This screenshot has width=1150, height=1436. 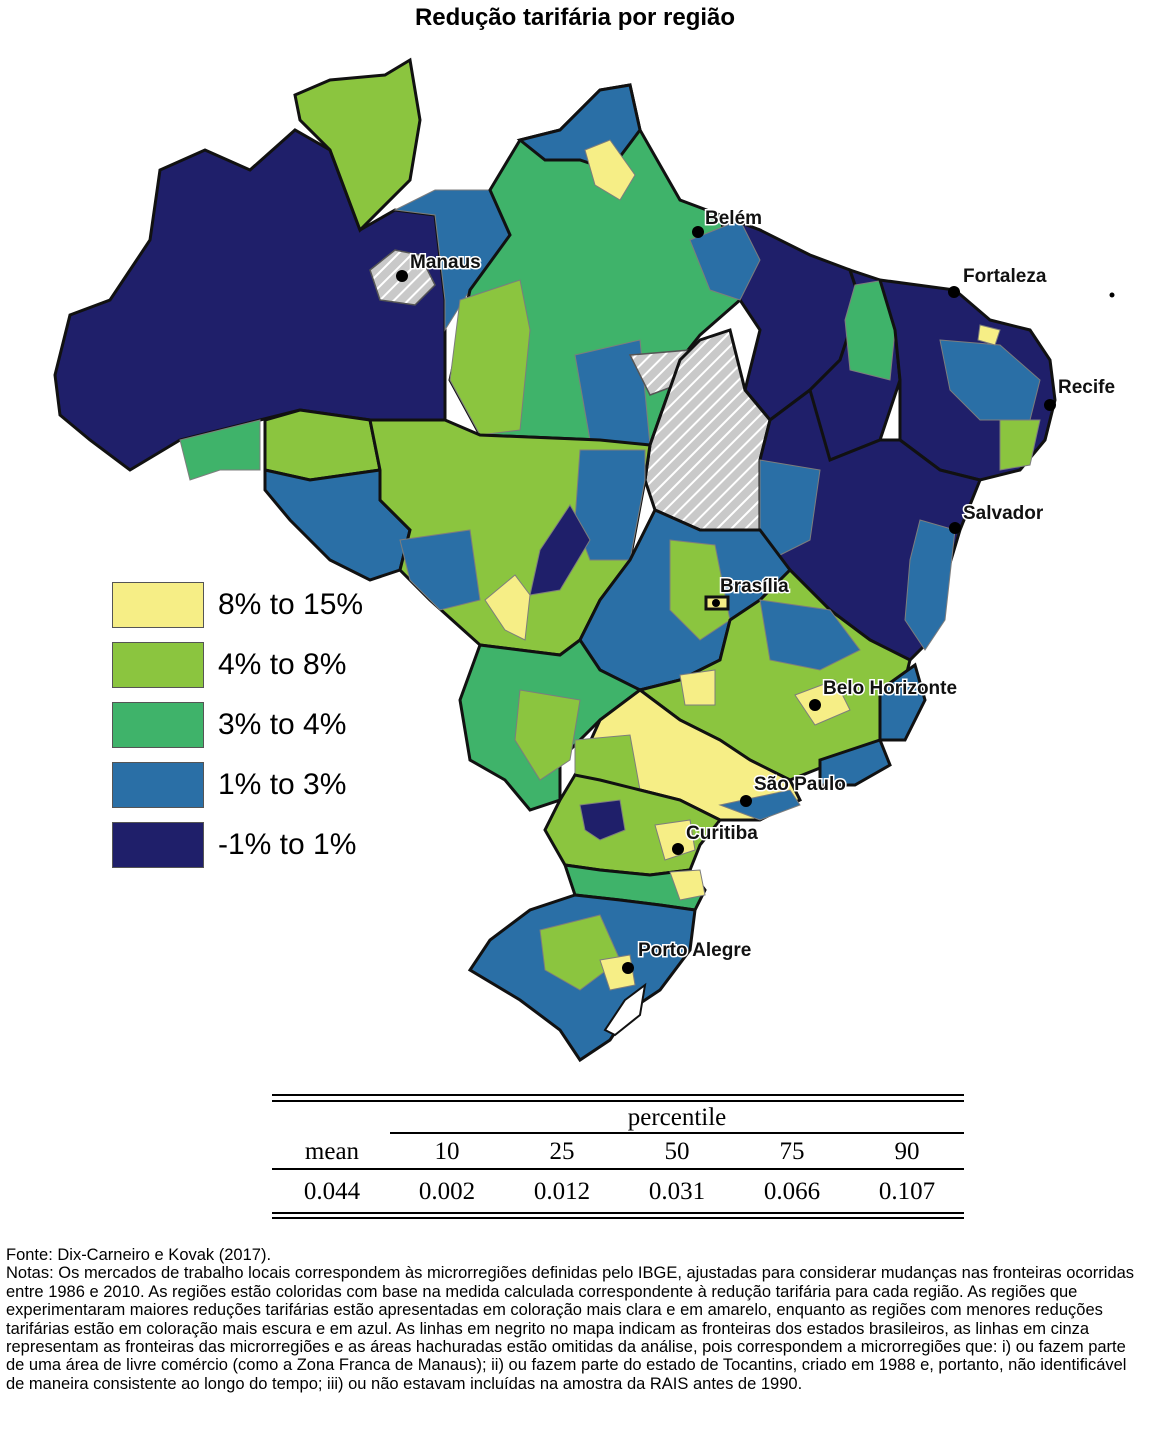 I want to click on city-label-salvador: Salvador, so click(x=1003, y=513).